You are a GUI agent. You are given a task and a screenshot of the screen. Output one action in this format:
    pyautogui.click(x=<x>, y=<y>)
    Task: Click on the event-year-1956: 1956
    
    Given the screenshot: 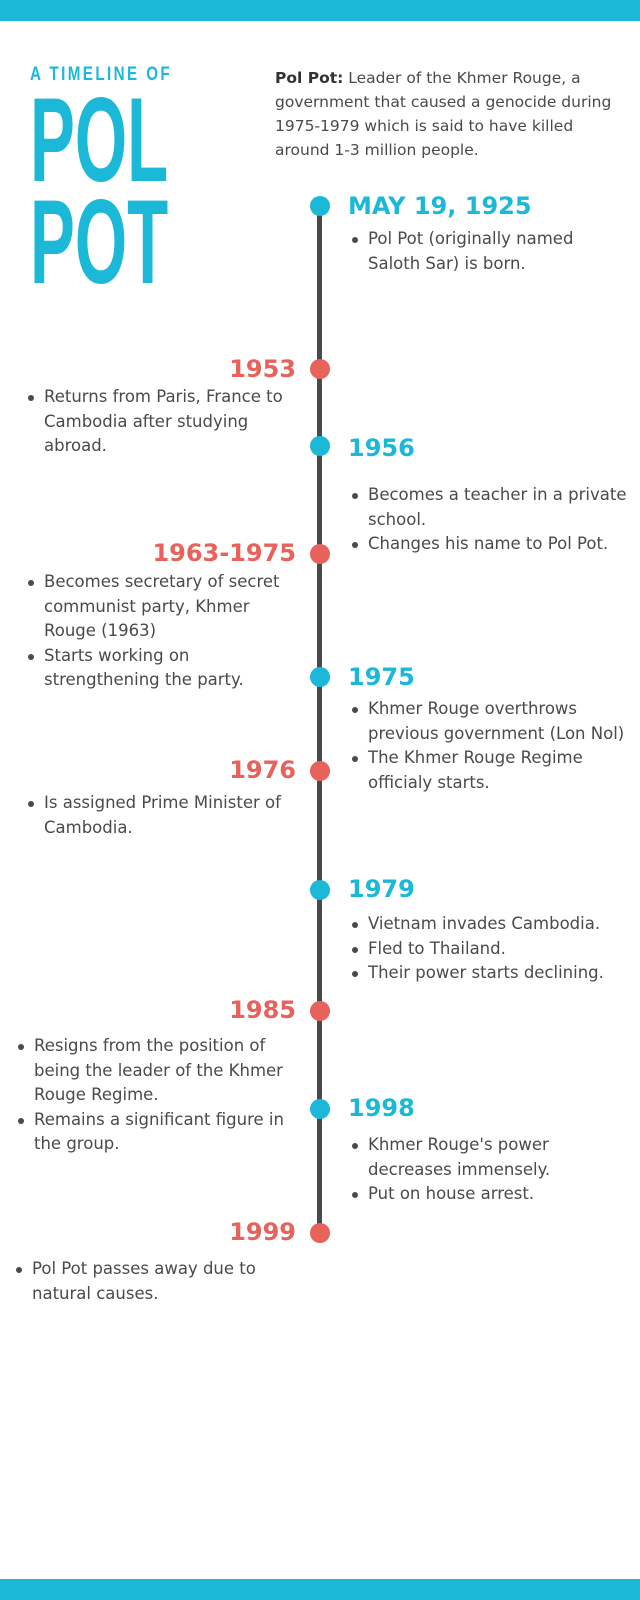 What is the action you would take?
    pyautogui.click(x=381, y=448)
    